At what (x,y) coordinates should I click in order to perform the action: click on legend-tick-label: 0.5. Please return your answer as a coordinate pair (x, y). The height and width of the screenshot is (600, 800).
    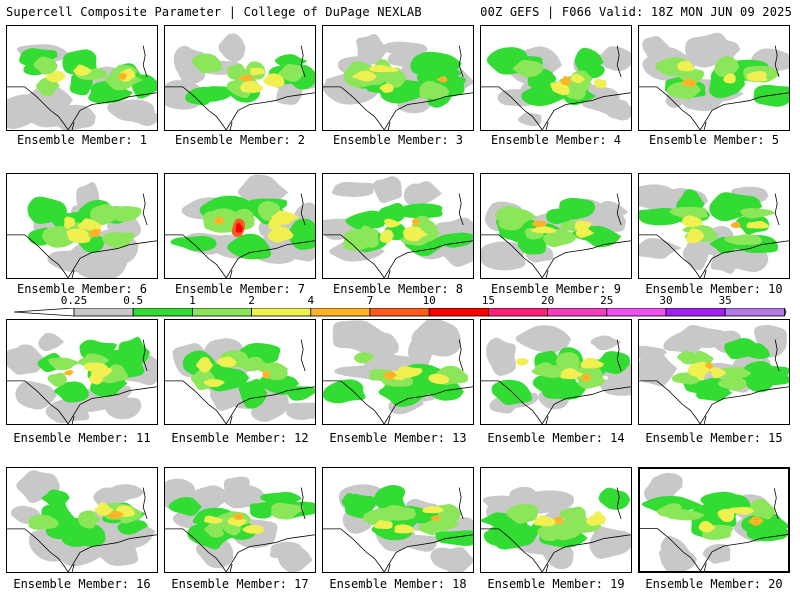
    Looking at the image, I should click on (133, 300).